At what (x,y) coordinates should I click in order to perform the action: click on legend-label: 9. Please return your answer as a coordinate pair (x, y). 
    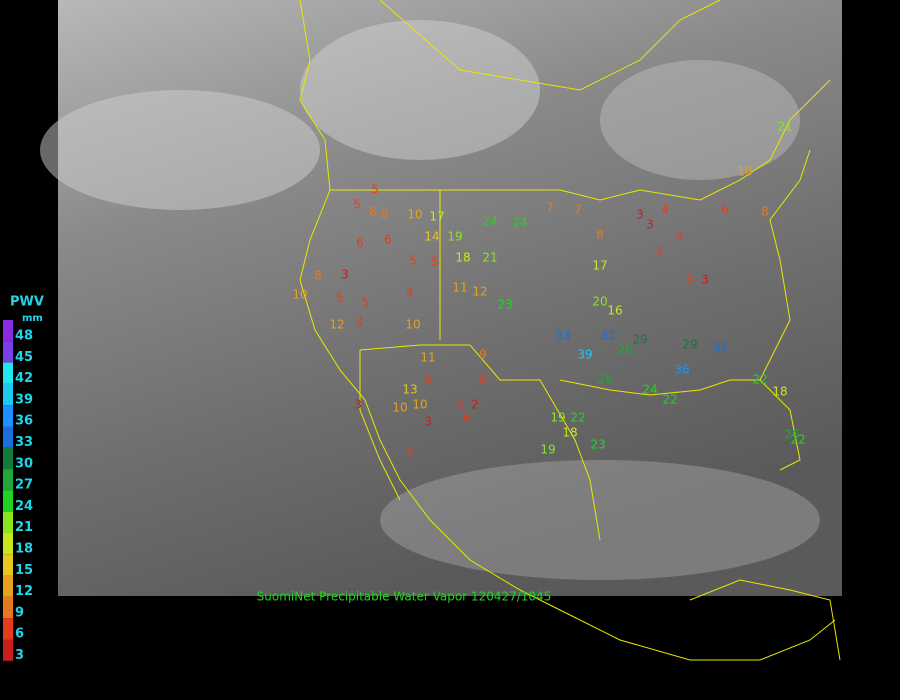
    Looking at the image, I should click on (19, 612).